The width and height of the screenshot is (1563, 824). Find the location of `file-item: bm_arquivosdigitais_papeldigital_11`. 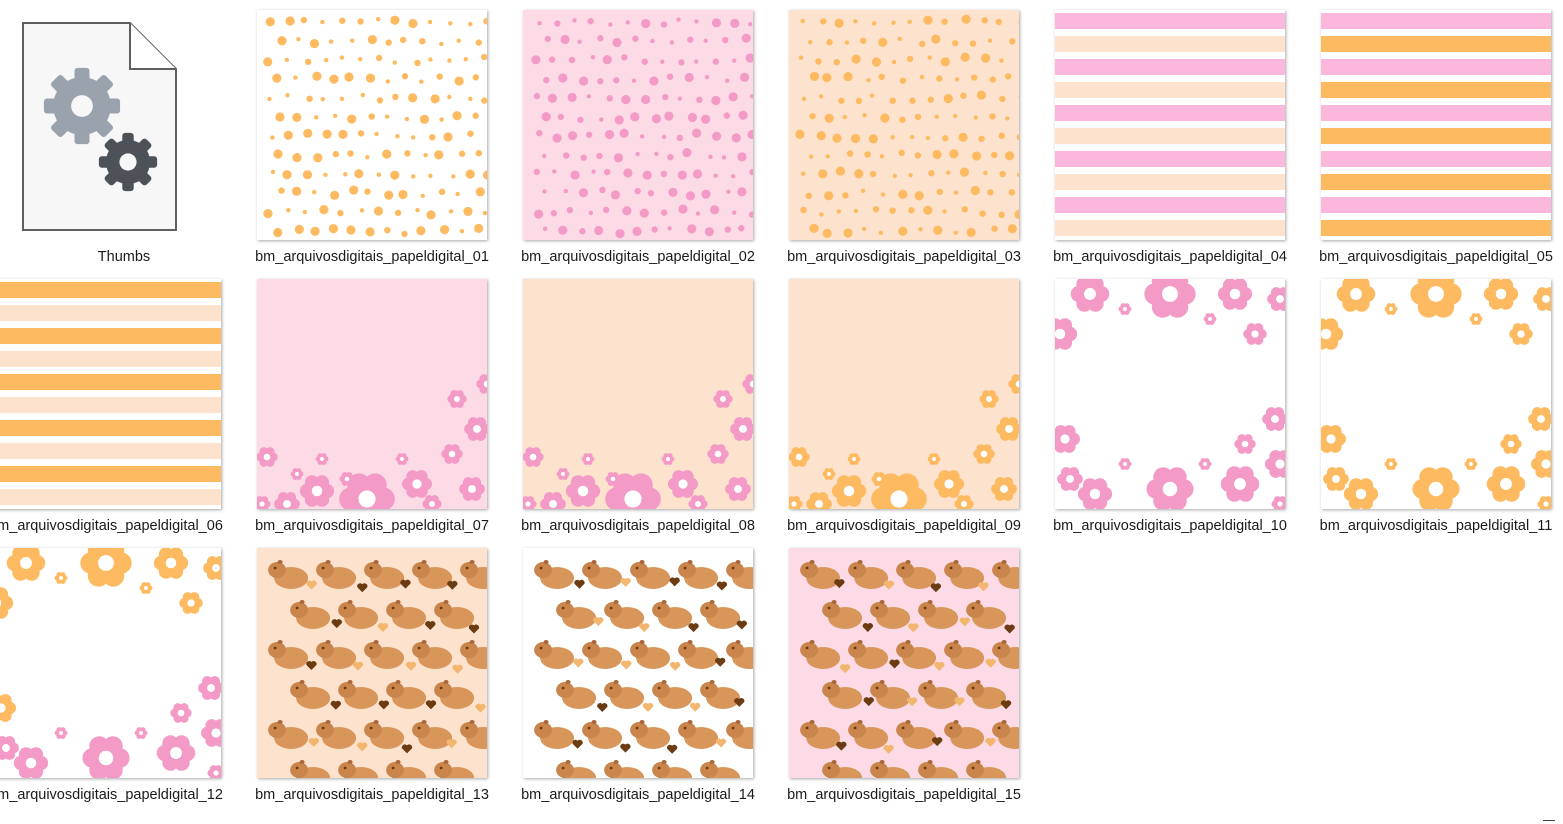

file-item: bm_arquivosdigitais_papeldigital_11 is located at coordinates (1433, 403).